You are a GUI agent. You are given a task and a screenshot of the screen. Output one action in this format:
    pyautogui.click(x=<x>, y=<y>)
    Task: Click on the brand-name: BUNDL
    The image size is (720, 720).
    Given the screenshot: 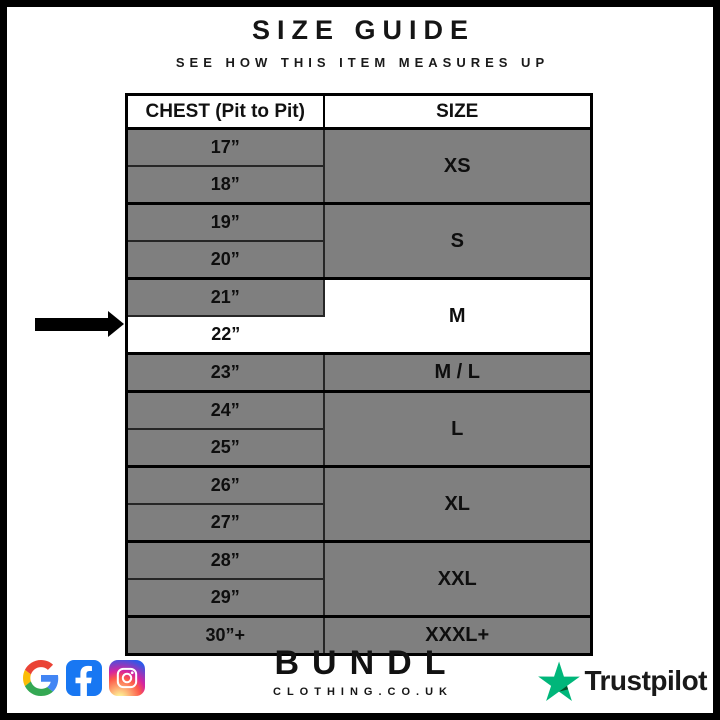 What is the action you would take?
    pyautogui.click(x=366, y=663)
    